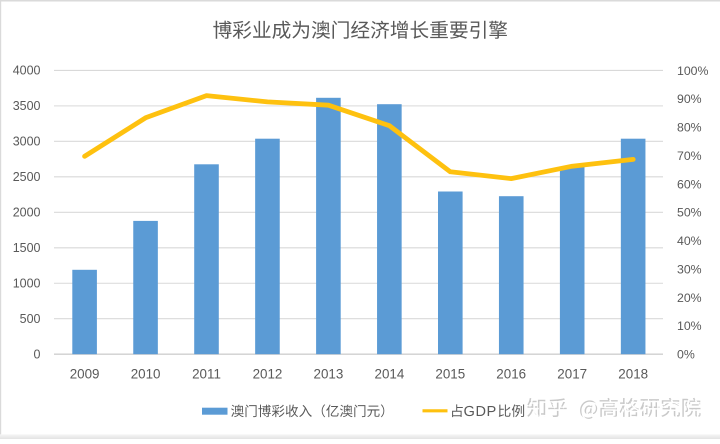  What do you see at coordinates (689, 128) in the screenshot?
I see `svg-text: 80%` at bounding box center [689, 128].